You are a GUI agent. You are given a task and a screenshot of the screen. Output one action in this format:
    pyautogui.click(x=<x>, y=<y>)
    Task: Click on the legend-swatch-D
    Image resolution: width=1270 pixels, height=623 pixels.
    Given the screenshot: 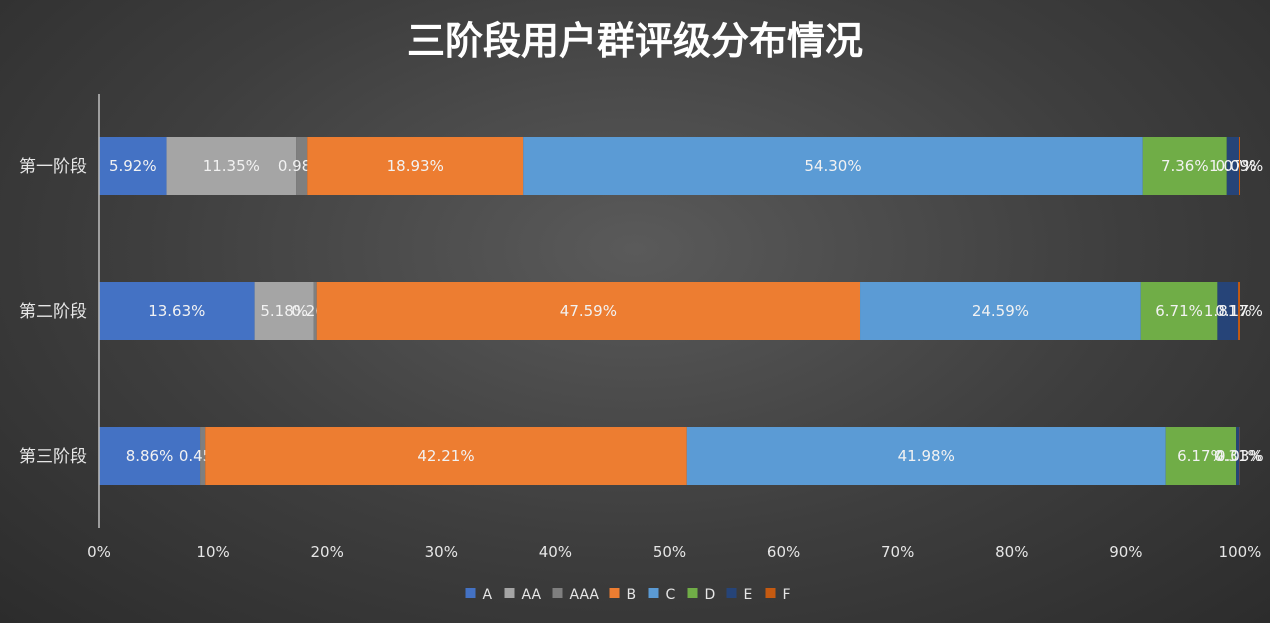 What is the action you would take?
    pyautogui.click(x=692, y=593)
    